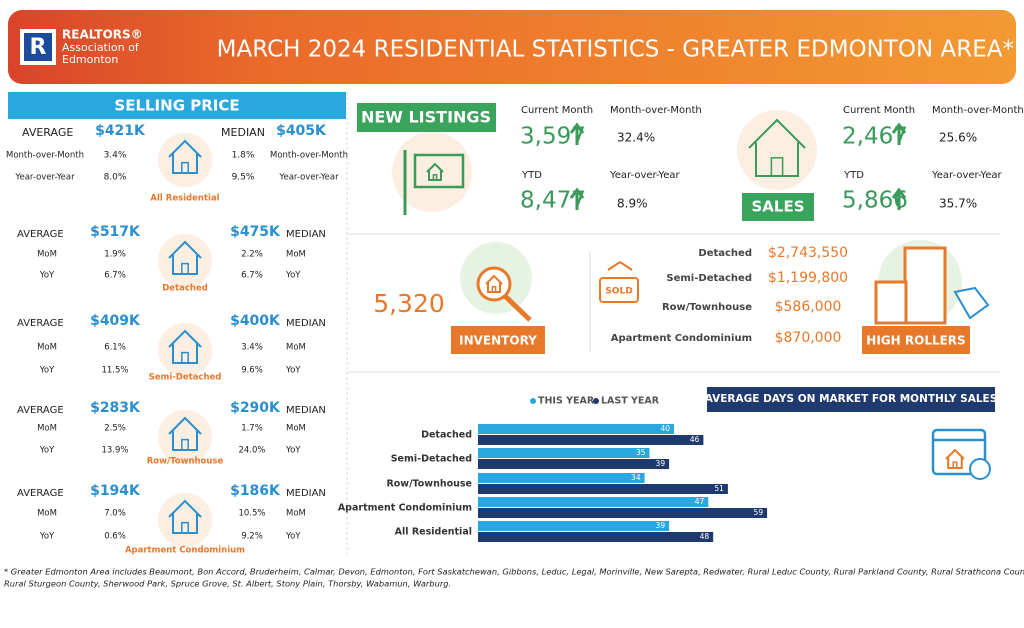  I want to click on header-banner, so click(512, 47).